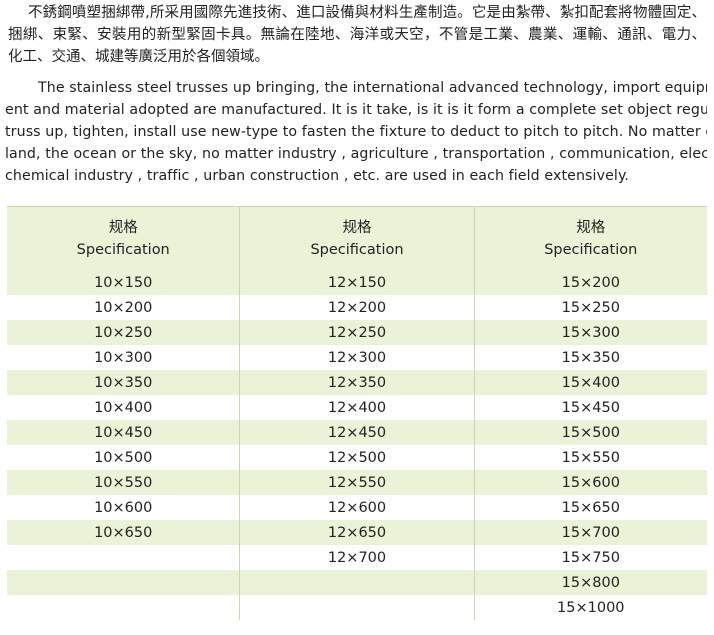  I want to click on table-cell: 10×600, so click(123, 507).